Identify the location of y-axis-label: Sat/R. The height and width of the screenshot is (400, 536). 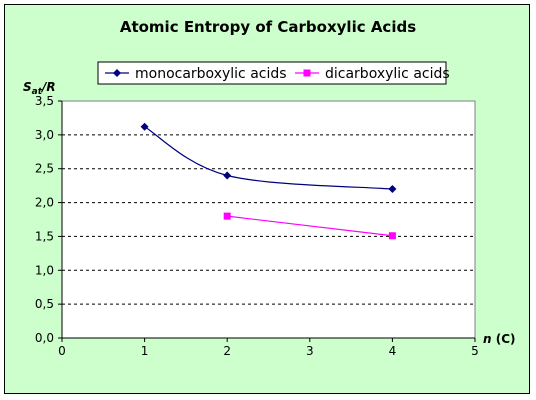
(39, 88).